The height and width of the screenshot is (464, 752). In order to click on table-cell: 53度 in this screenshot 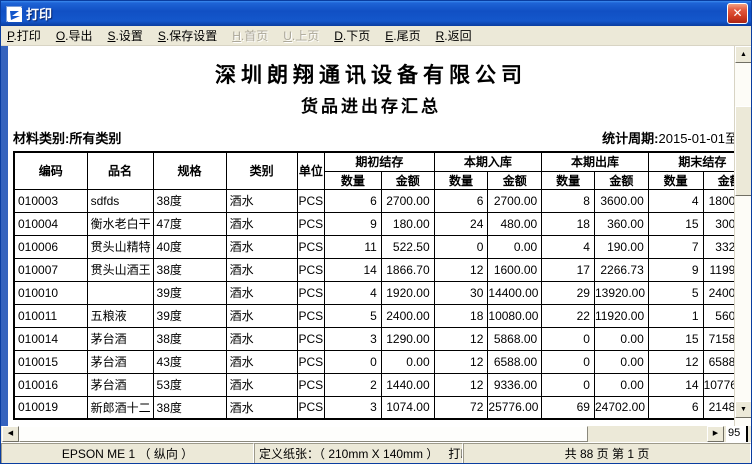, I will do `click(189, 384)`.